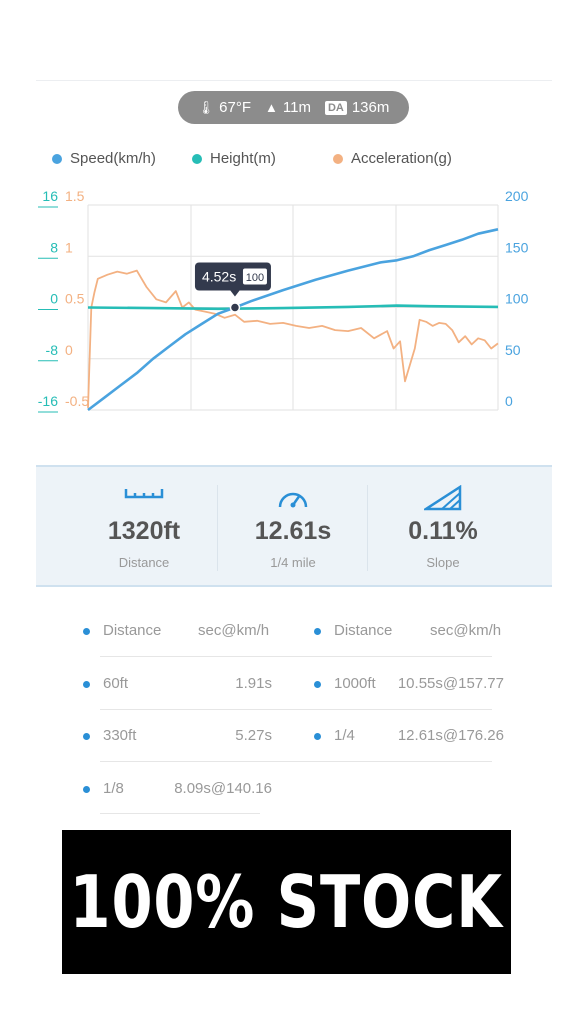 The height and width of the screenshot is (1031, 580). I want to click on acceleration-line, so click(293, 338).